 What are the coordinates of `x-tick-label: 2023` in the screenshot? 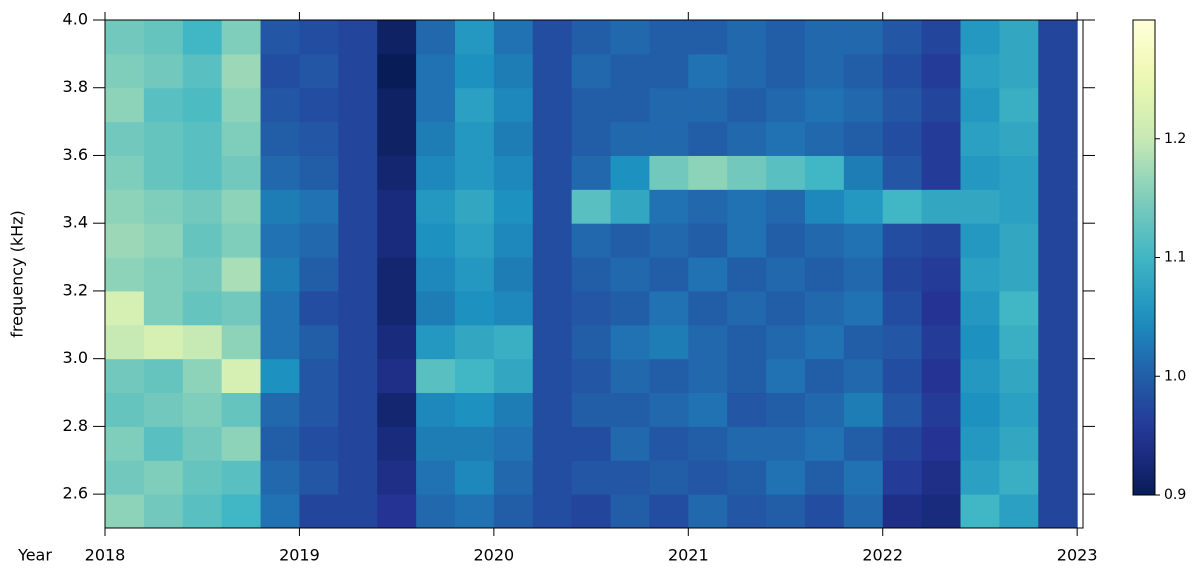 It's located at (1077, 555).